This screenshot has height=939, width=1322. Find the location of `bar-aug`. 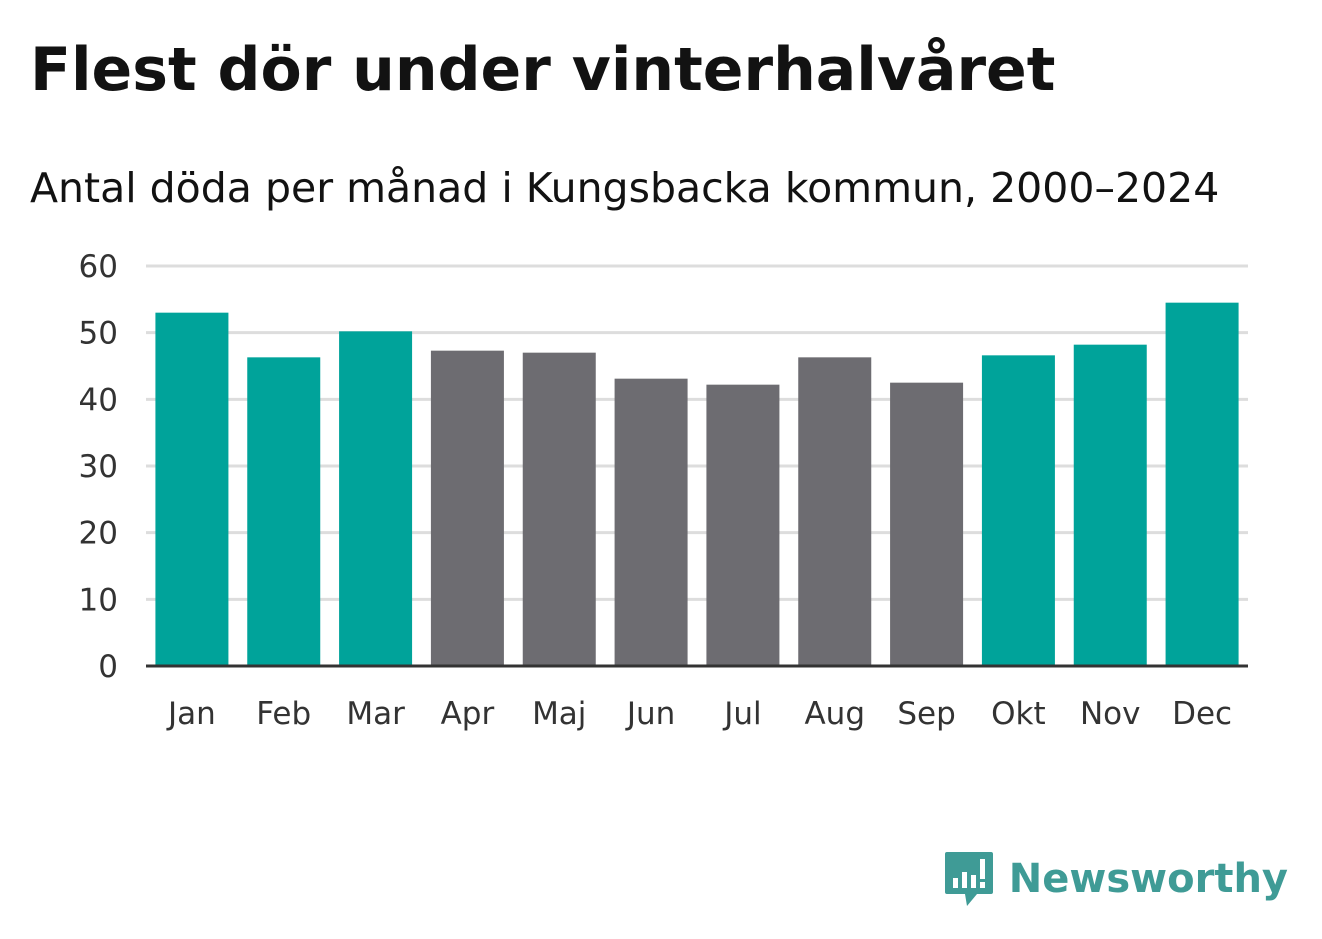

bar-aug is located at coordinates (835, 511).